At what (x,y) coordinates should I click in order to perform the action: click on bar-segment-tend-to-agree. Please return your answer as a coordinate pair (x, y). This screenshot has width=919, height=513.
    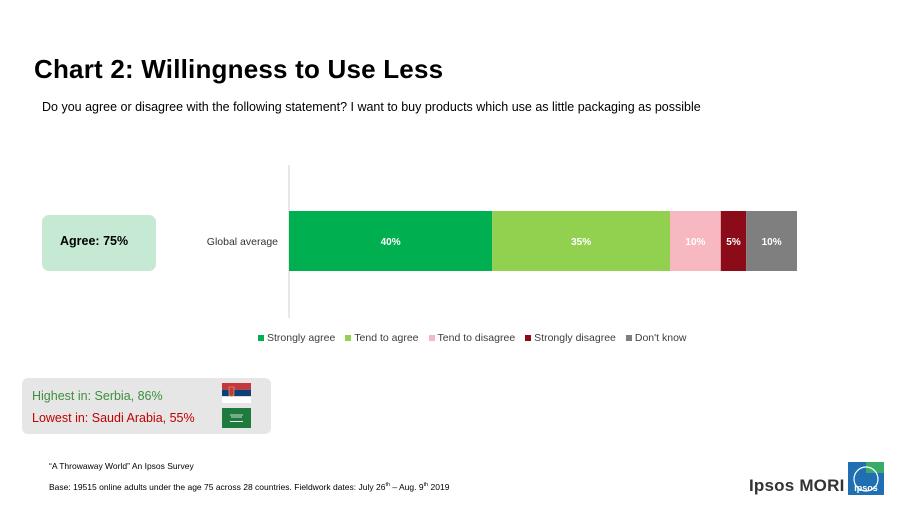
    Looking at the image, I should click on (581, 241).